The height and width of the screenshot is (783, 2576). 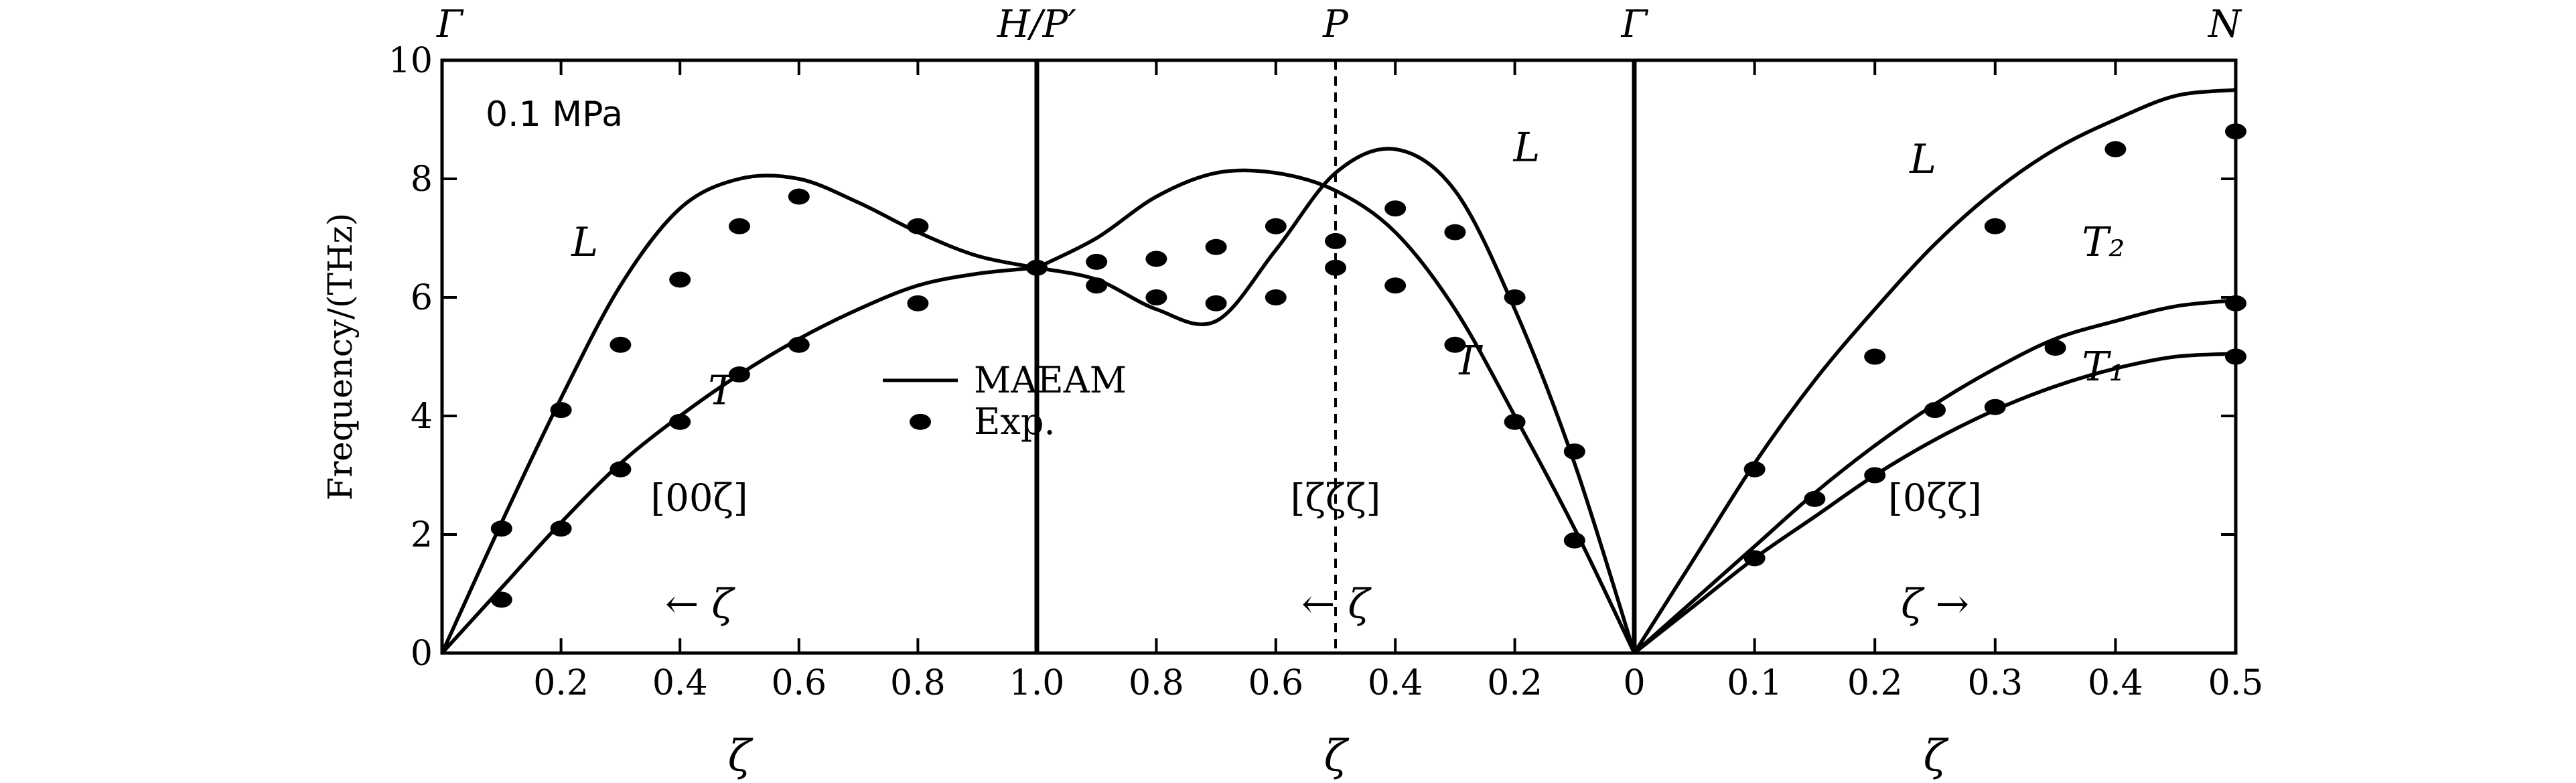 I want to click on theory-curve-L, so click(x=738, y=413).